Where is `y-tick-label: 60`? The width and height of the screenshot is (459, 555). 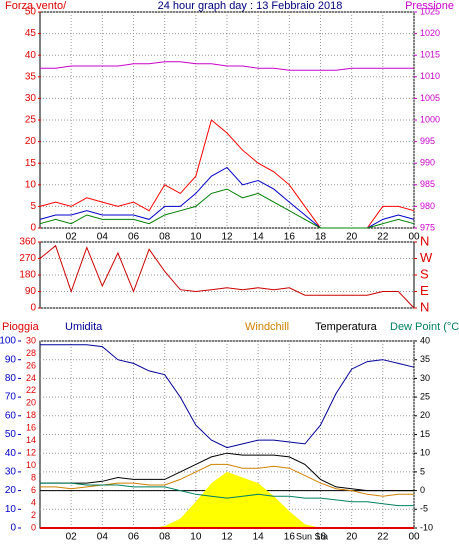 y-tick-label: 60 is located at coordinates (11, 415).